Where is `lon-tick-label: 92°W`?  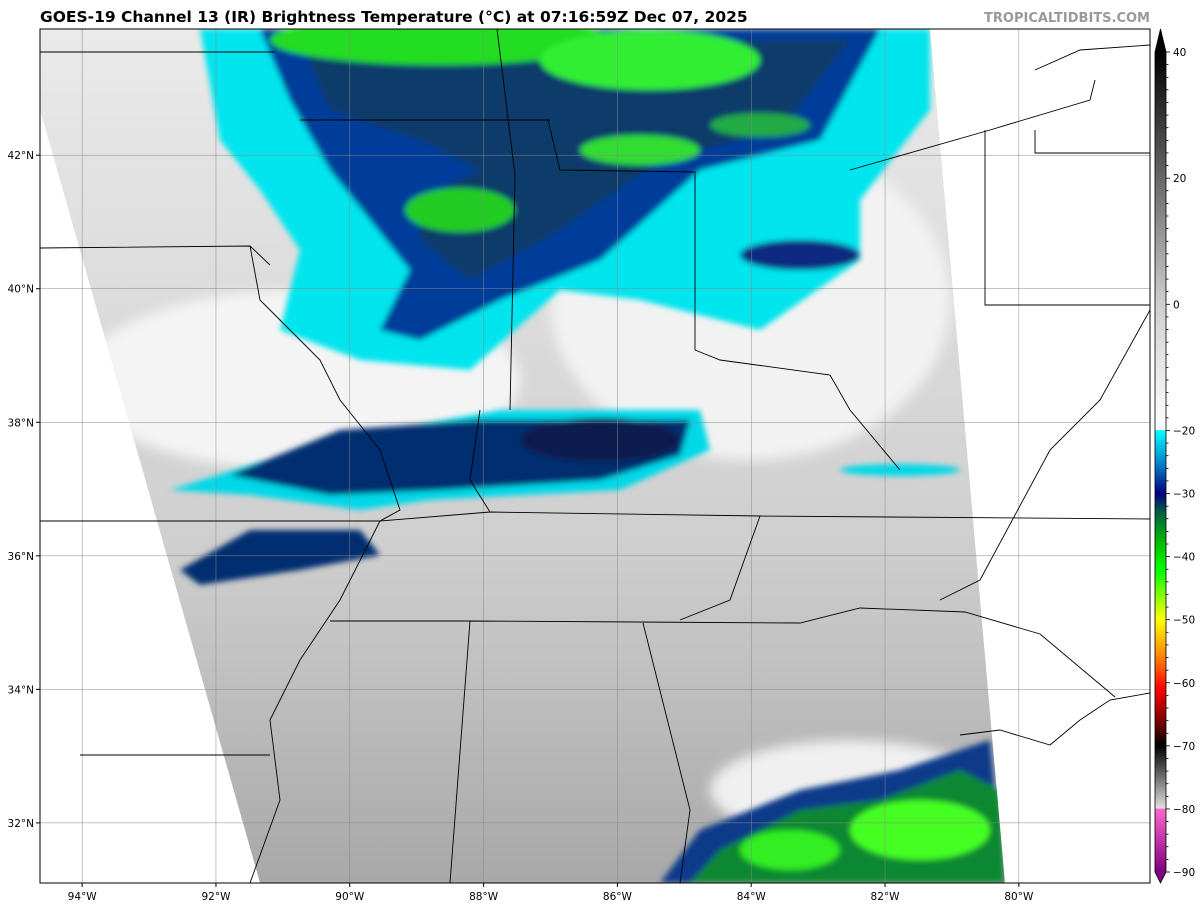
lon-tick-label: 92°W is located at coordinates (216, 897).